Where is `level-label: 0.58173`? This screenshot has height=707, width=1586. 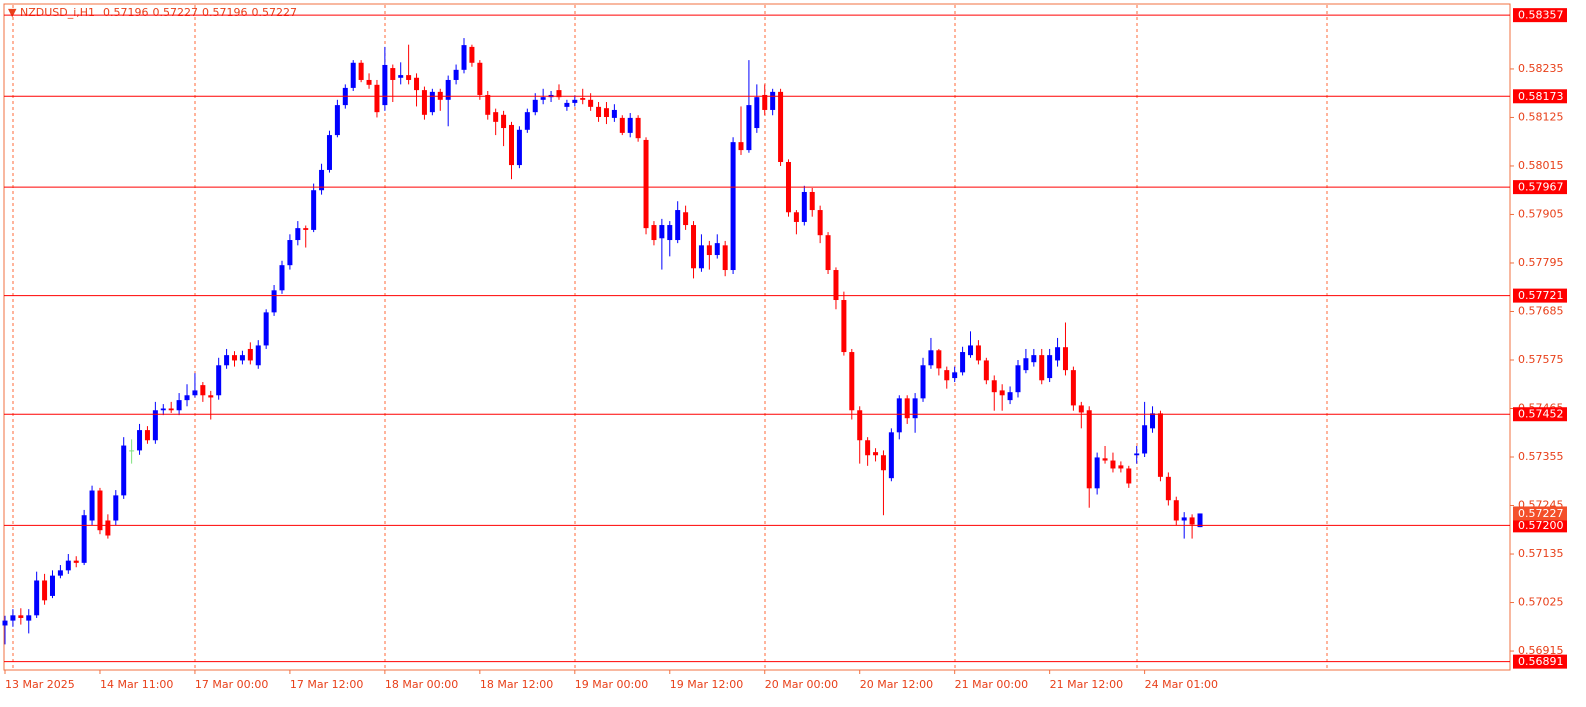
level-label: 0.58173 is located at coordinates (1541, 96).